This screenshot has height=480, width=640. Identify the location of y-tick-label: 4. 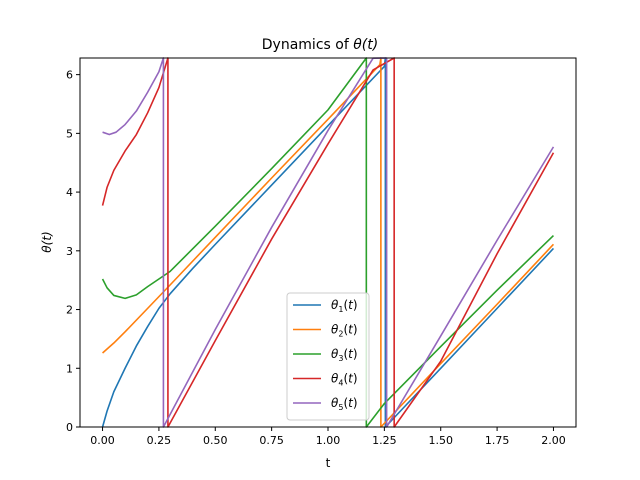
(69, 192).